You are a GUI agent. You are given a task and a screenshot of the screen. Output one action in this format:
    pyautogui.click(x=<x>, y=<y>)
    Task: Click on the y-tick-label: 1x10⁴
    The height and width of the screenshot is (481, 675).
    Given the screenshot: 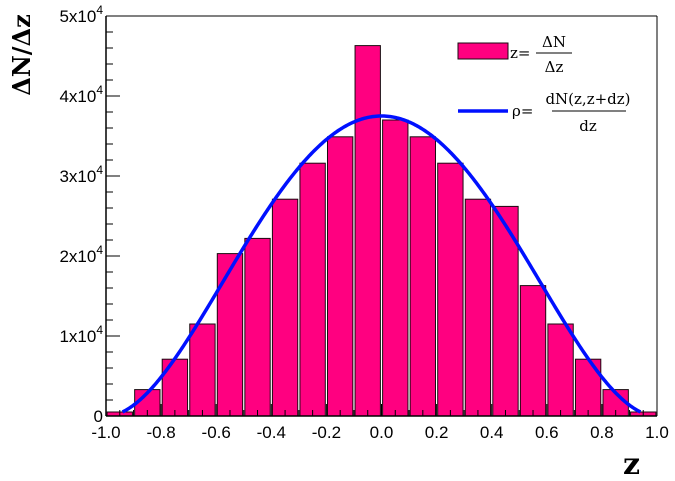 What is the action you would take?
    pyautogui.click(x=81, y=334)
    